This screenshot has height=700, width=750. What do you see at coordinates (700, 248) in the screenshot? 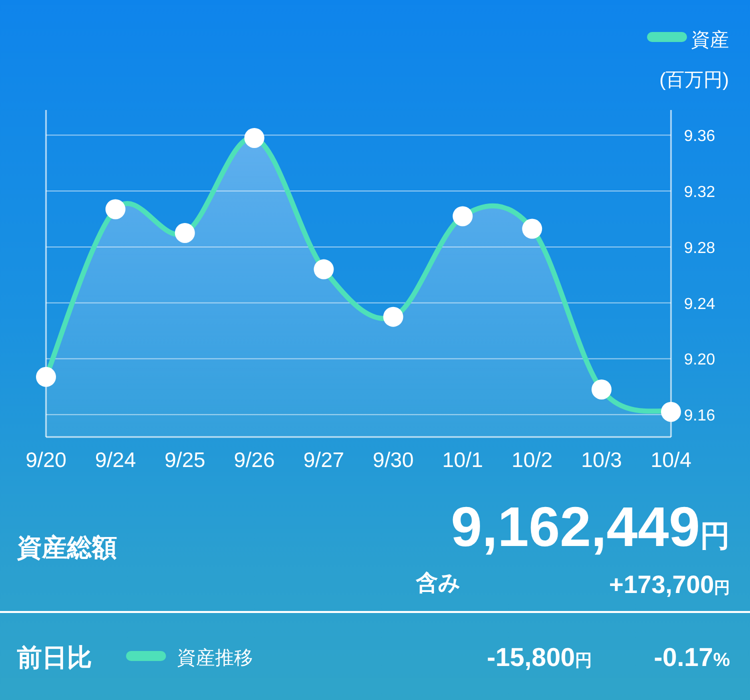
I see `y-tick-label: 9.28` at bounding box center [700, 248].